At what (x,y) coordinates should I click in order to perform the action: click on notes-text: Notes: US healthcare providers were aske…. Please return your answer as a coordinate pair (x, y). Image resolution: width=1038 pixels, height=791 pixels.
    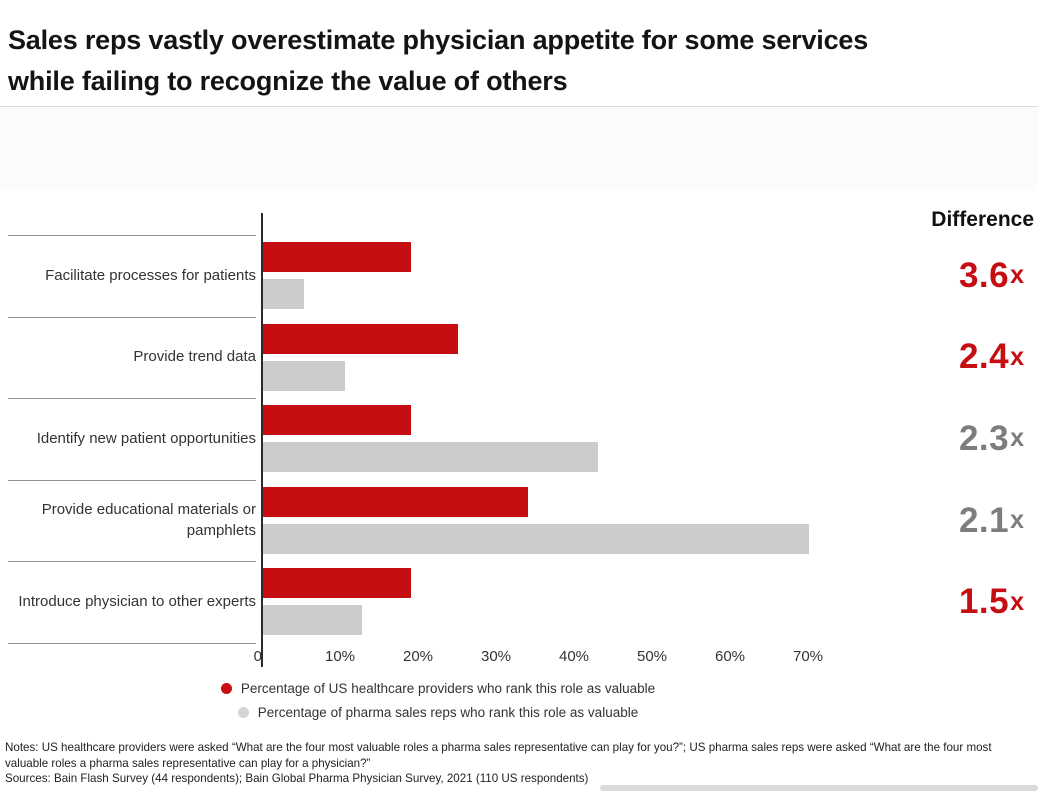
    Looking at the image, I should click on (498, 755).